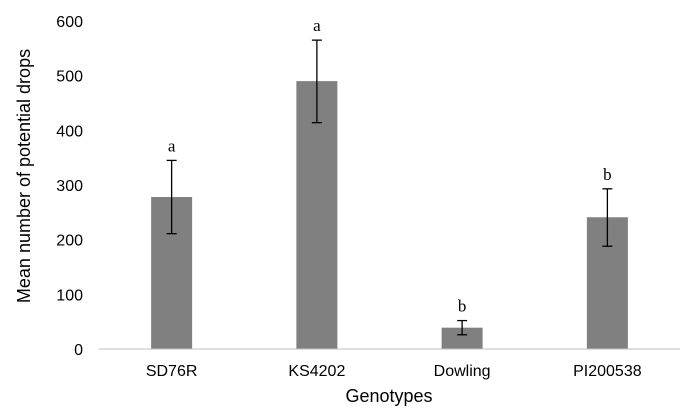 This screenshot has height=412, width=684. What do you see at coordinates (69, 77) in the screenshot?
I see `y-tick-label: 500` at bounding box center [69, 77].